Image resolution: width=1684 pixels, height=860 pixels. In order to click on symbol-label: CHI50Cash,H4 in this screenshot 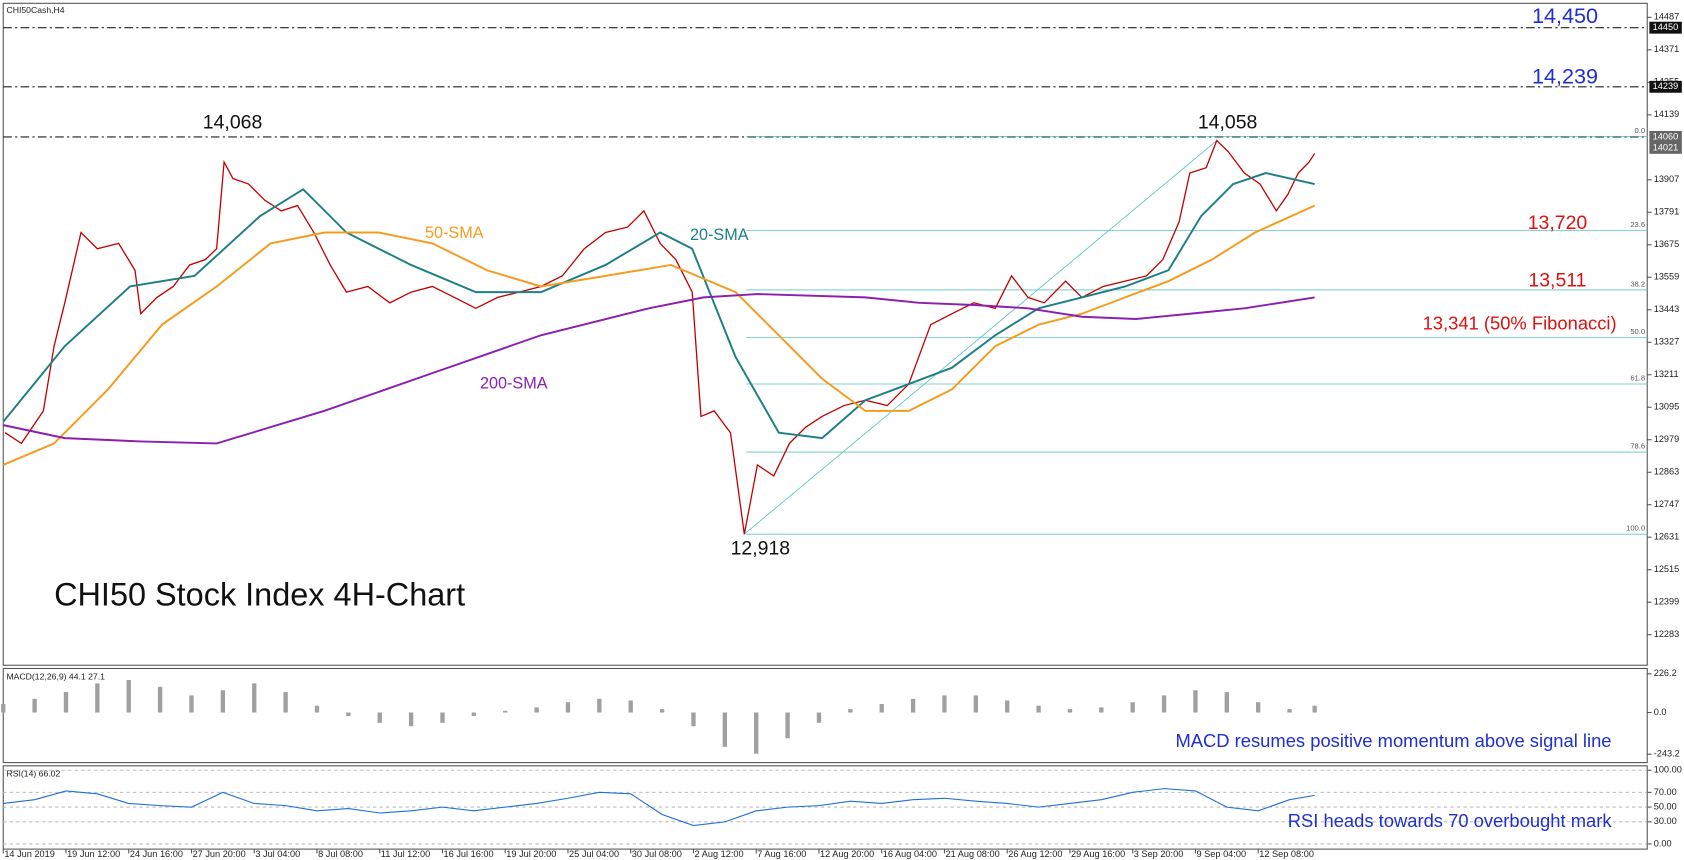, I will do `click(35, 10)`.